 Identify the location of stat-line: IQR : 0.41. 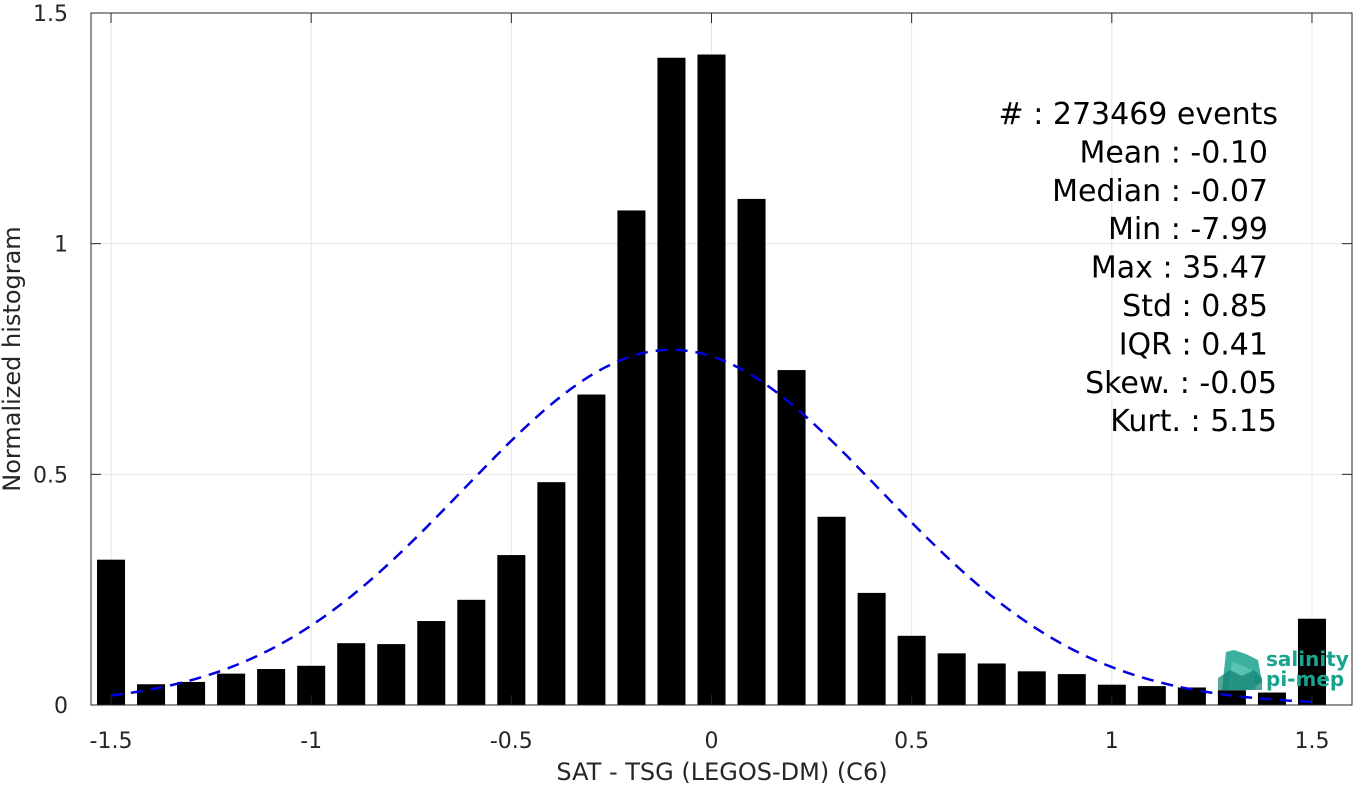
(1193, 344).